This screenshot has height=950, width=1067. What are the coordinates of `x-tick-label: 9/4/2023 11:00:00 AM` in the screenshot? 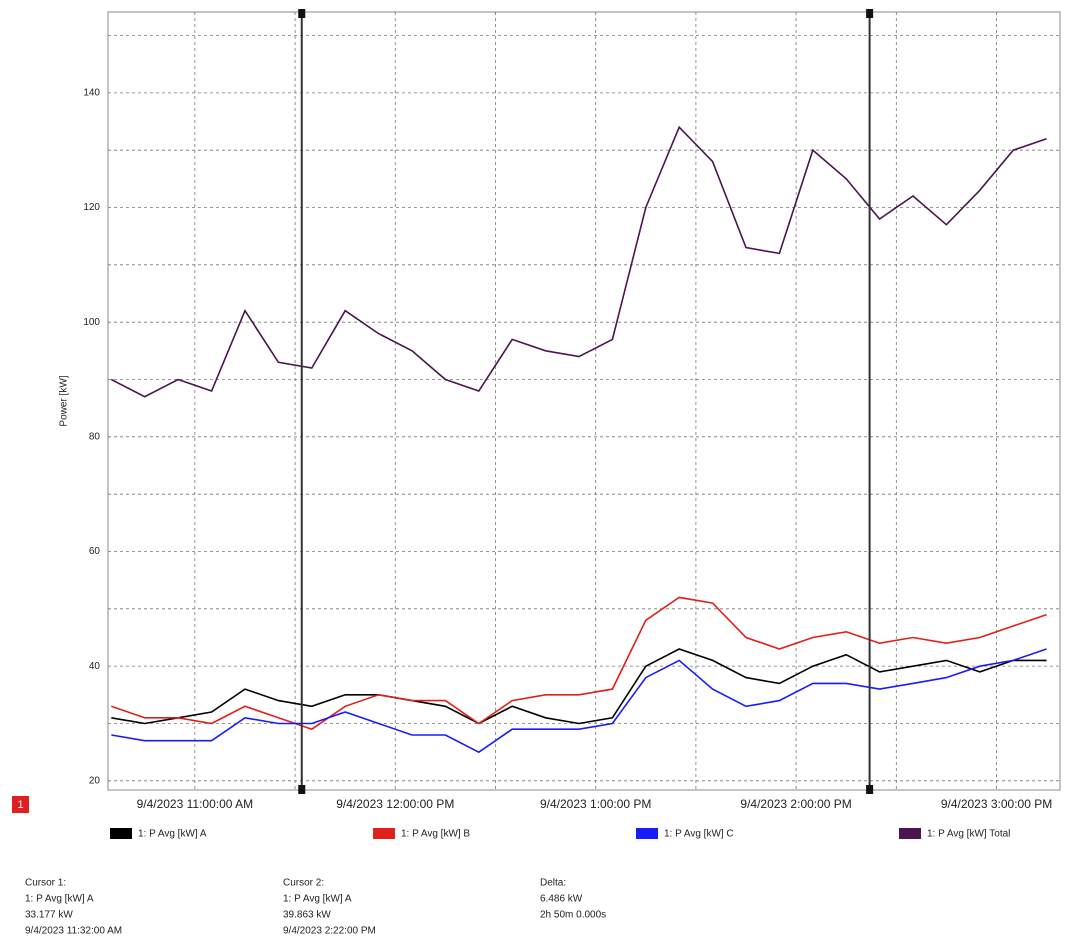 It's located at (195, 804).